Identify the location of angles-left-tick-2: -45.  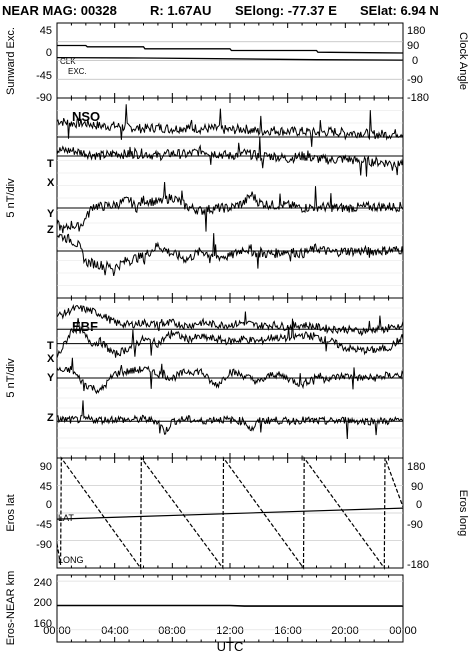
(44, 76).